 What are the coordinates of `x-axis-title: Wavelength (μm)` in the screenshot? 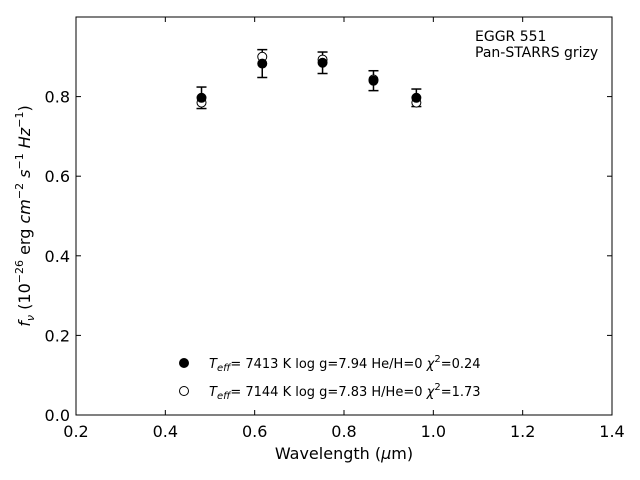 It's located at (344, 453).